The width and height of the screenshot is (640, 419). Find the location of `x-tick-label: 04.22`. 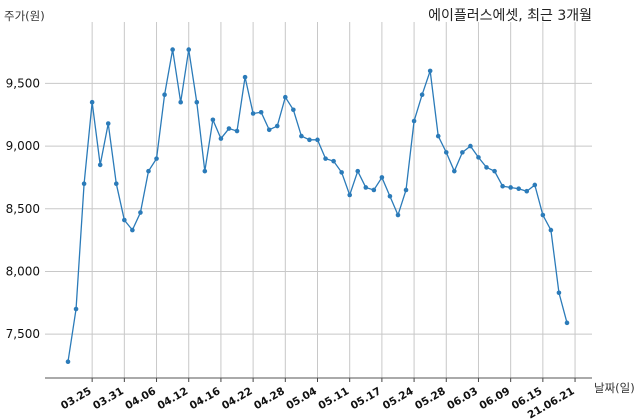

x-tick-label: 04.22 is located at coordinates (237, 398).